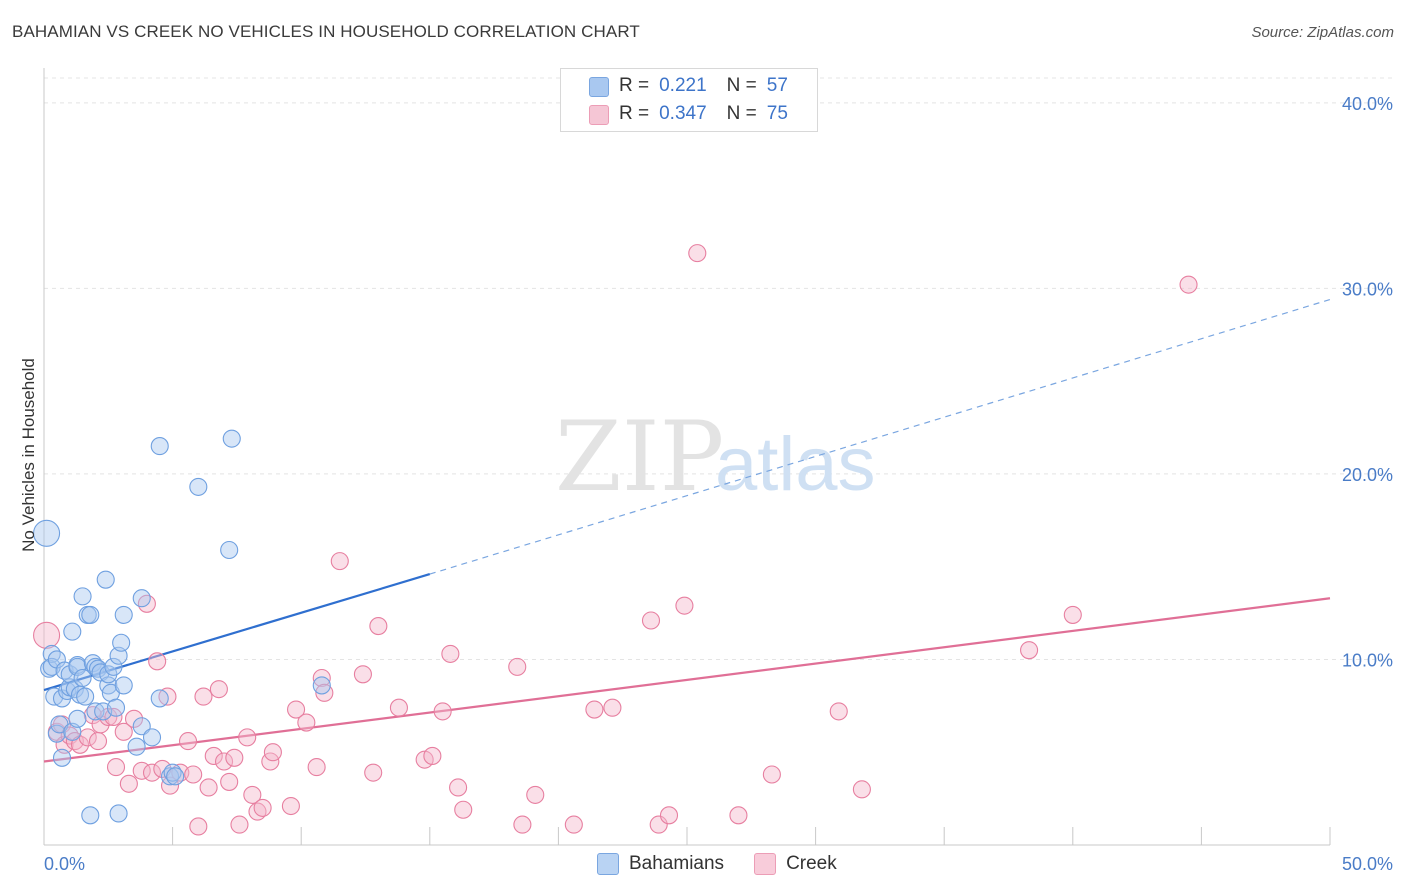 This screenshot has height=892, width=1406. What do you see at coordinates (795, 864) in the screenshot?
I see `legend-item-creek: Creek` at bounding box center [795, 864].